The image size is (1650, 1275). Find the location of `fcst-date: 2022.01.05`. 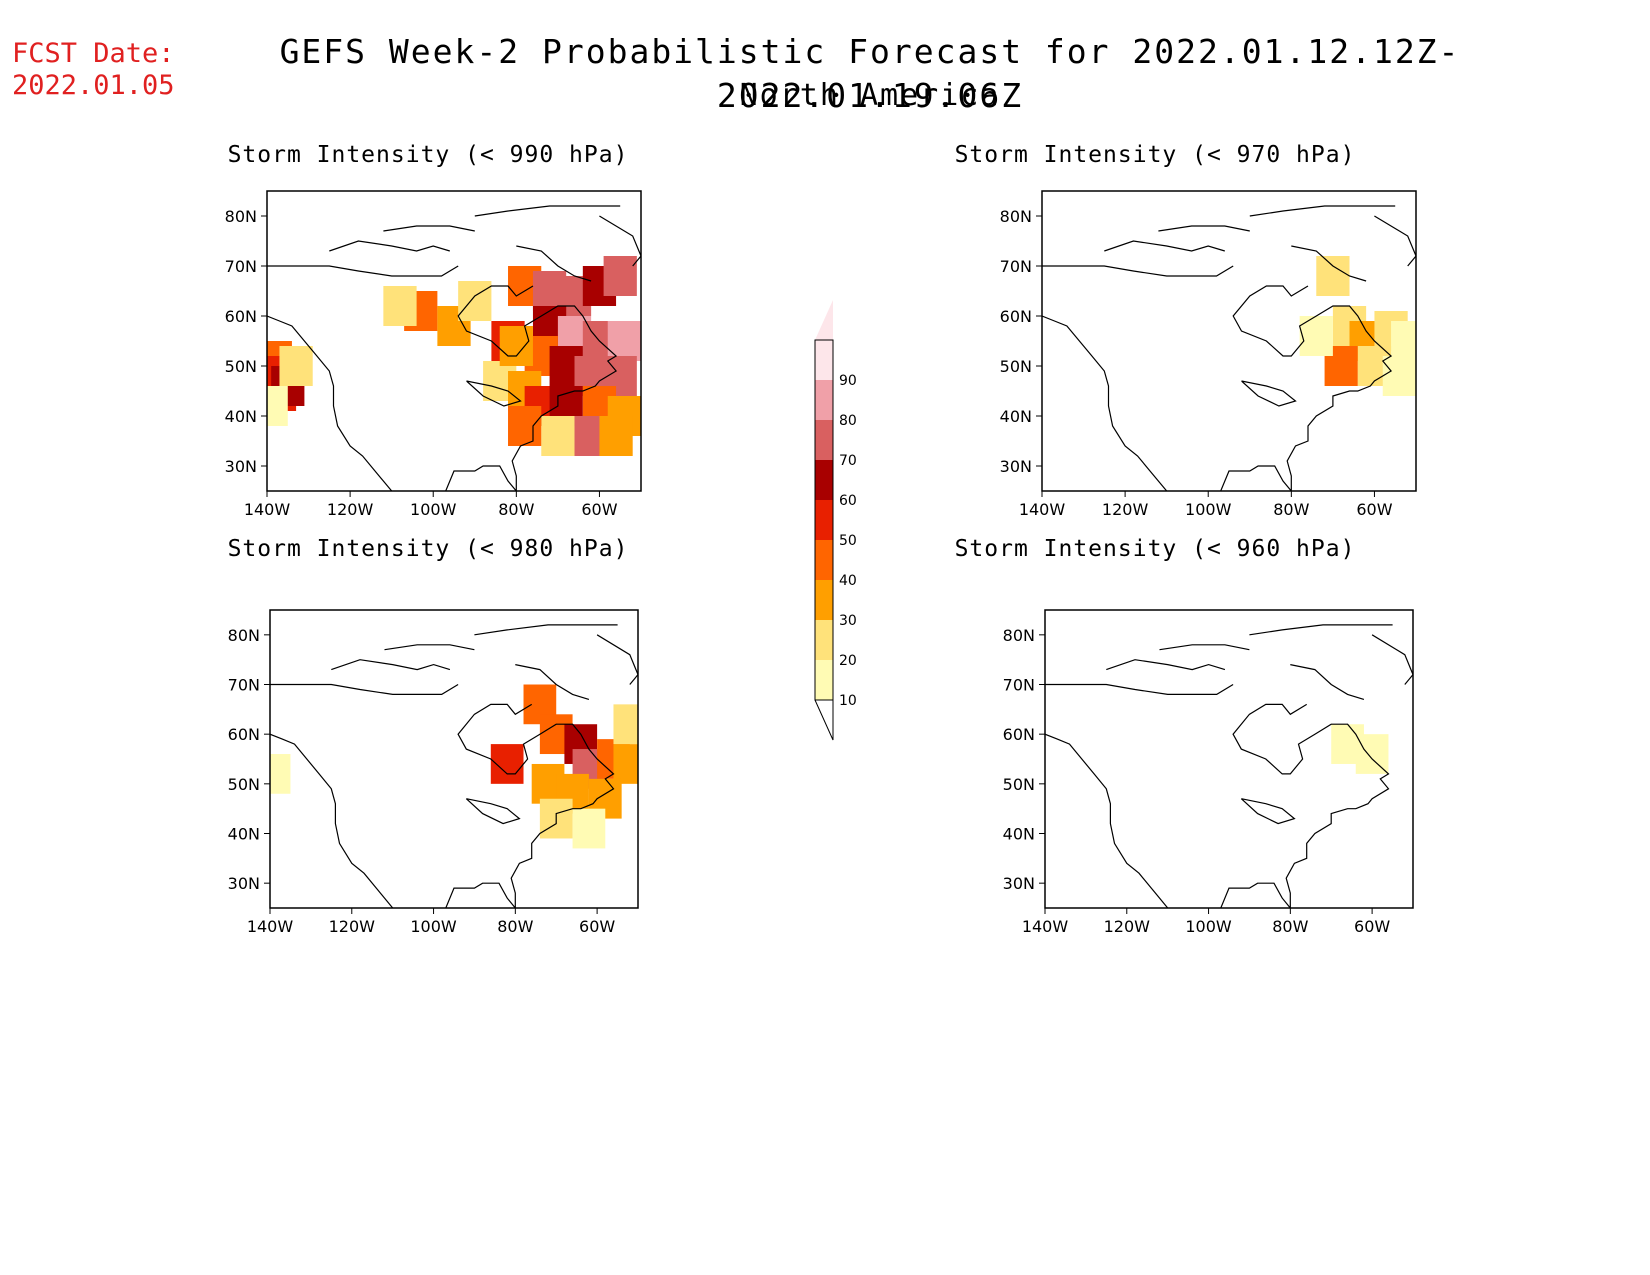

fcst-date: 2022.01.05 is located at coordinates (93, 85).